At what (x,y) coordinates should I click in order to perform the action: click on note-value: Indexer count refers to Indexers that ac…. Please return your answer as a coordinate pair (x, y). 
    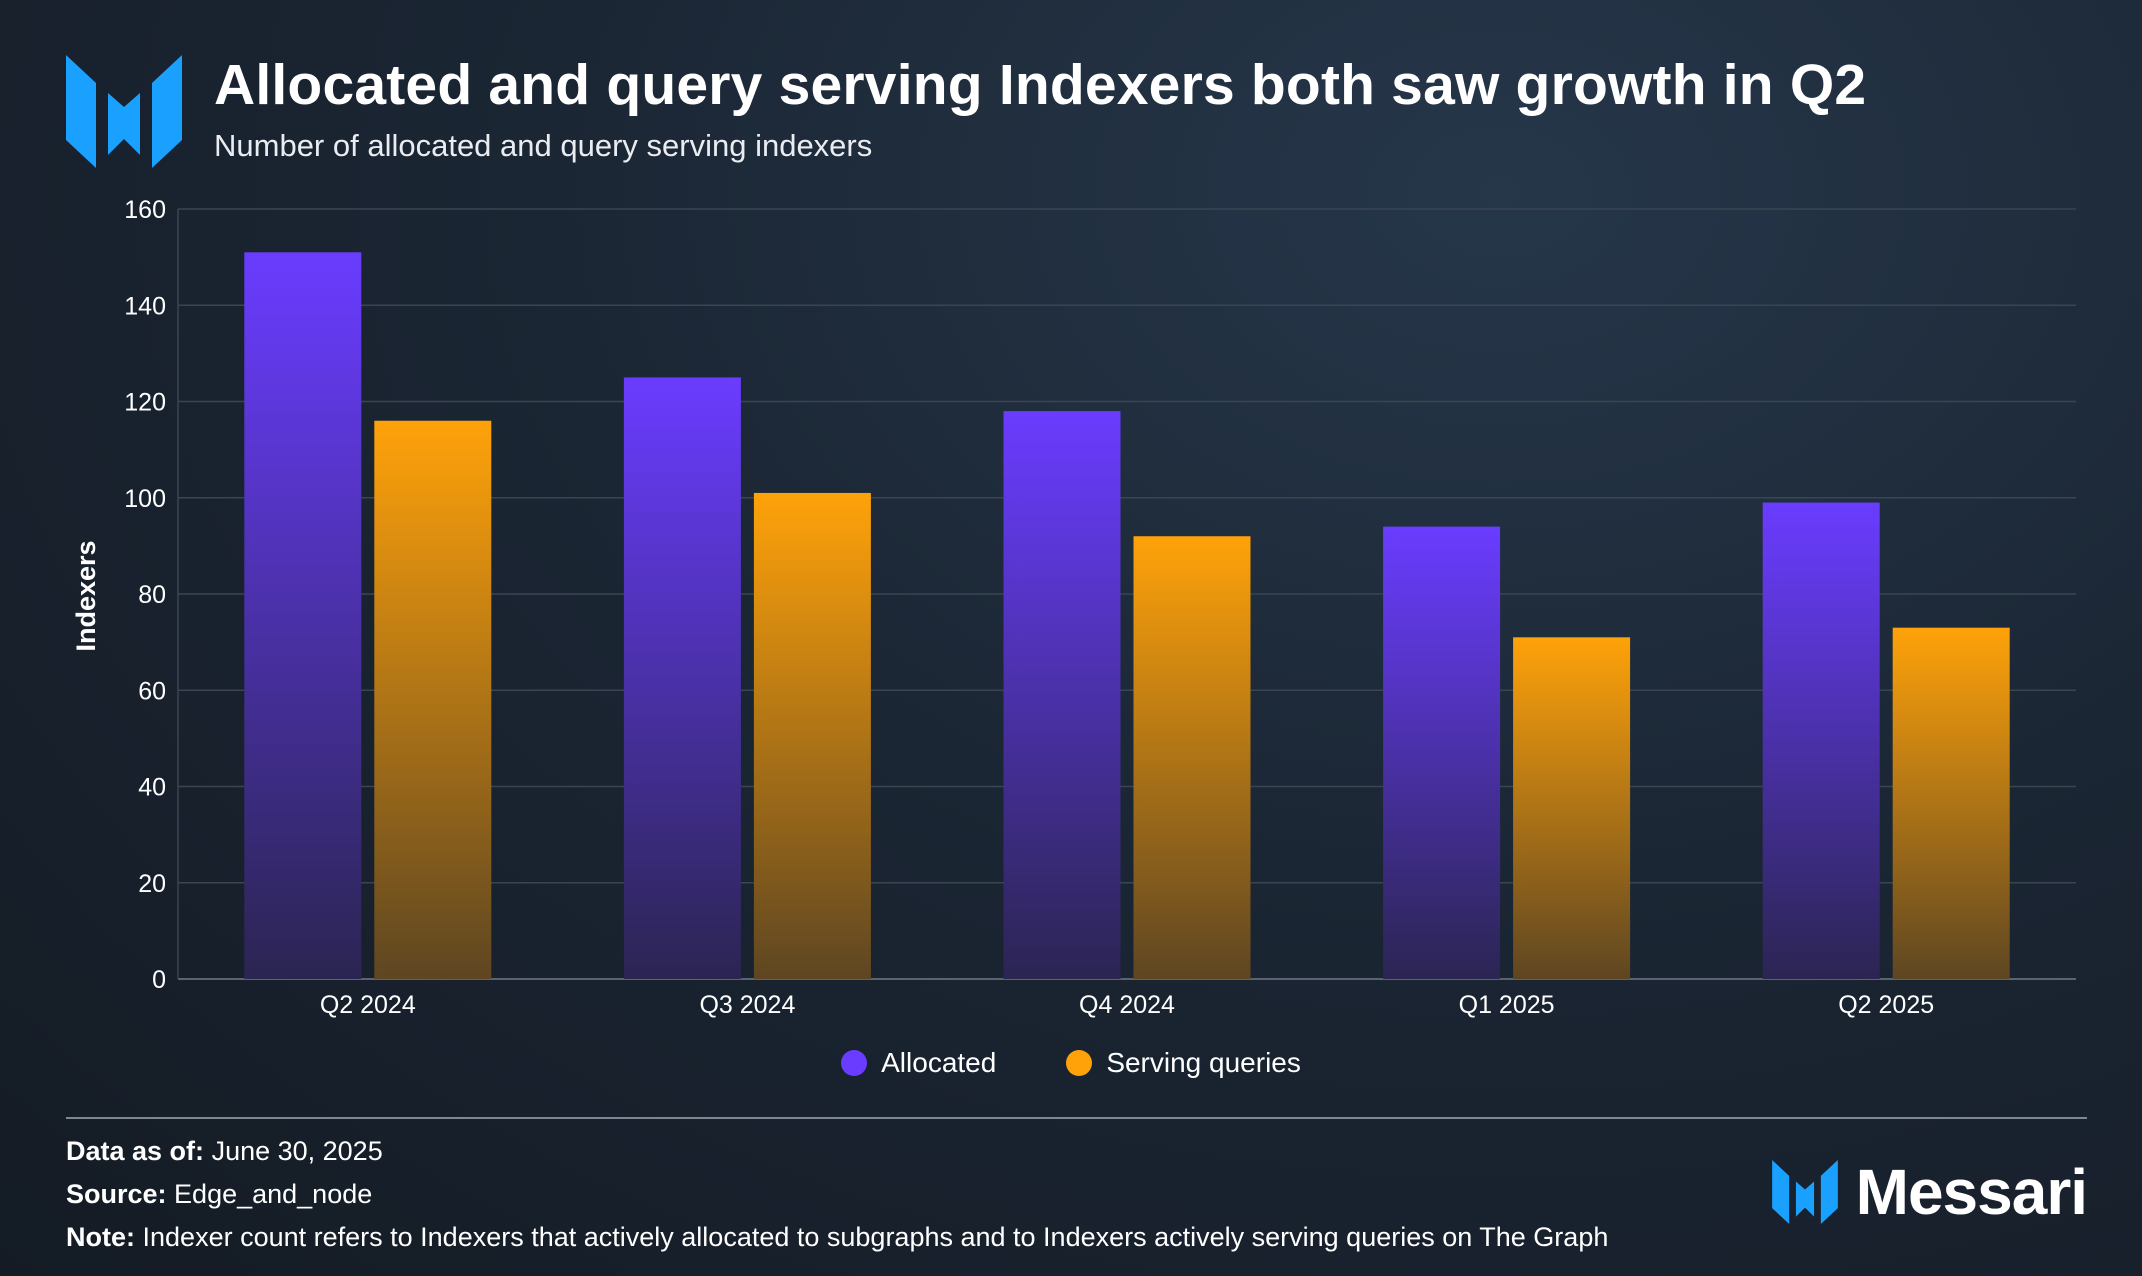
    Looking at the image, I should click on (875, 1237).